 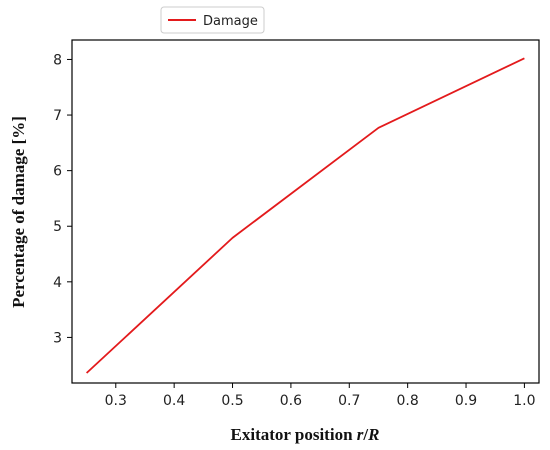 What do you see at coordinates (349, 401) in the screenshot?
I see `x-tick-label: 0.7` at bounding box center [349, 401].